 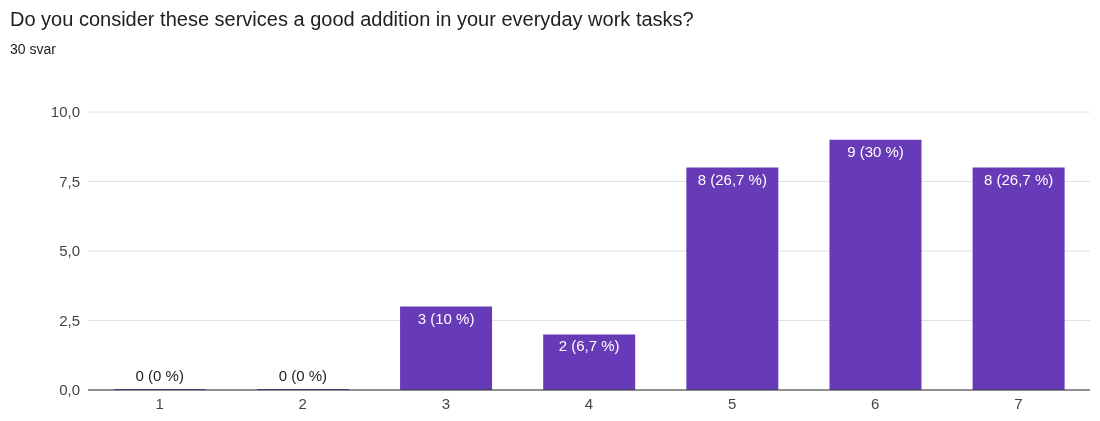 I want to click on x-tick-label: 6, so click(x=875, y=403).